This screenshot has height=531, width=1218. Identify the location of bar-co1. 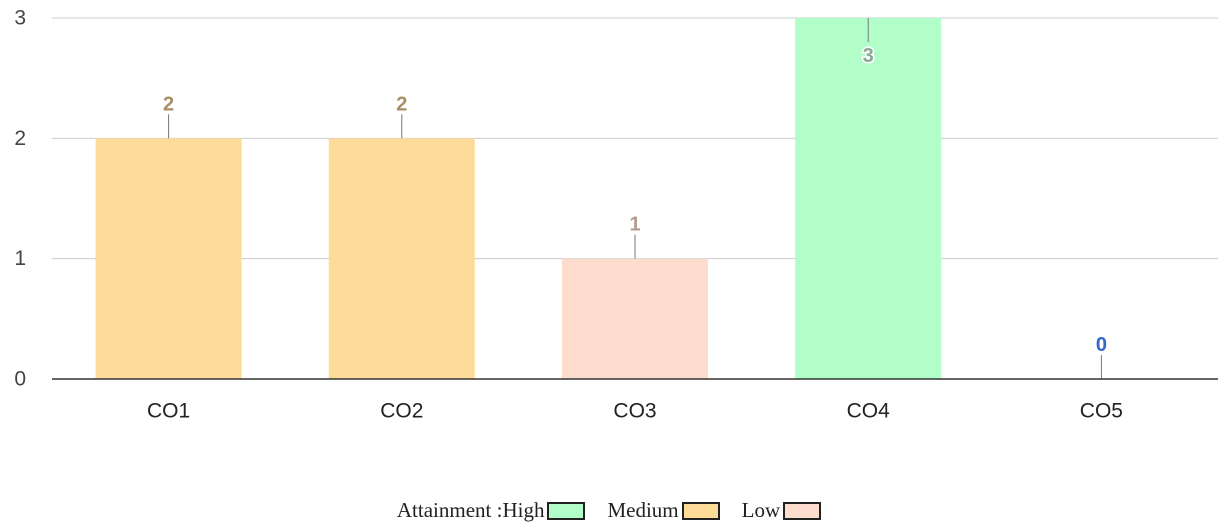
(168, 258).